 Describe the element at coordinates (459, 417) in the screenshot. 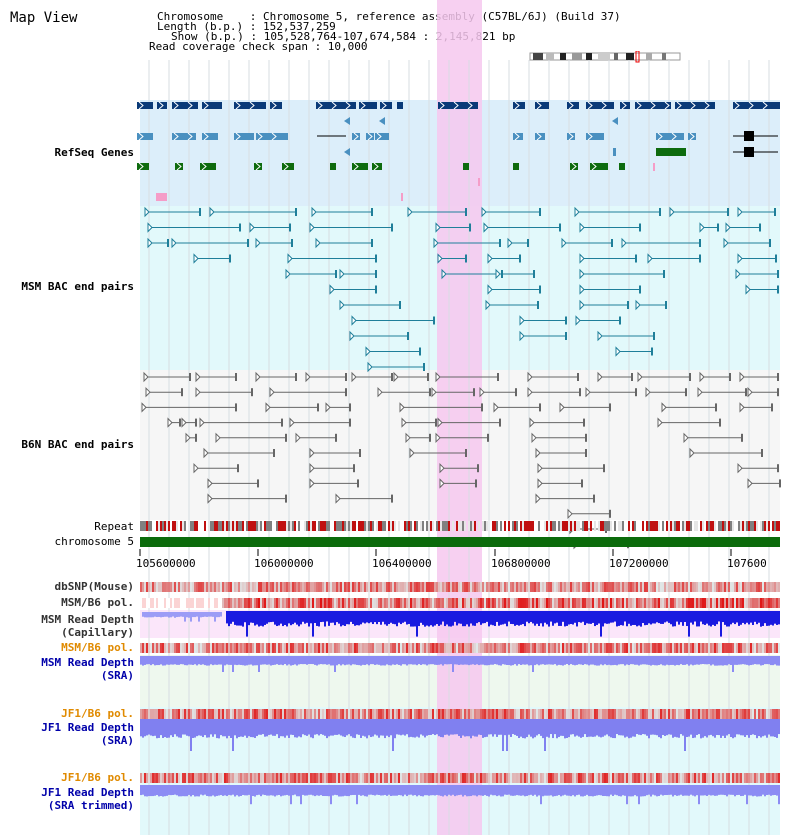

I see `selection-highlight` at that location.